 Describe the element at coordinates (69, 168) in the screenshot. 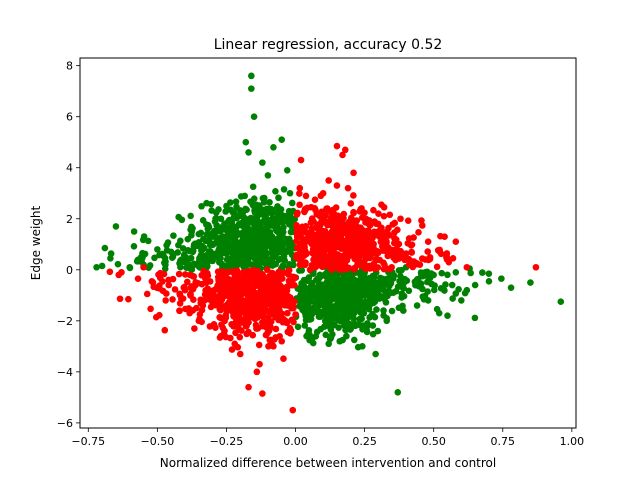

I see `y-tick-label: 4` at that location.